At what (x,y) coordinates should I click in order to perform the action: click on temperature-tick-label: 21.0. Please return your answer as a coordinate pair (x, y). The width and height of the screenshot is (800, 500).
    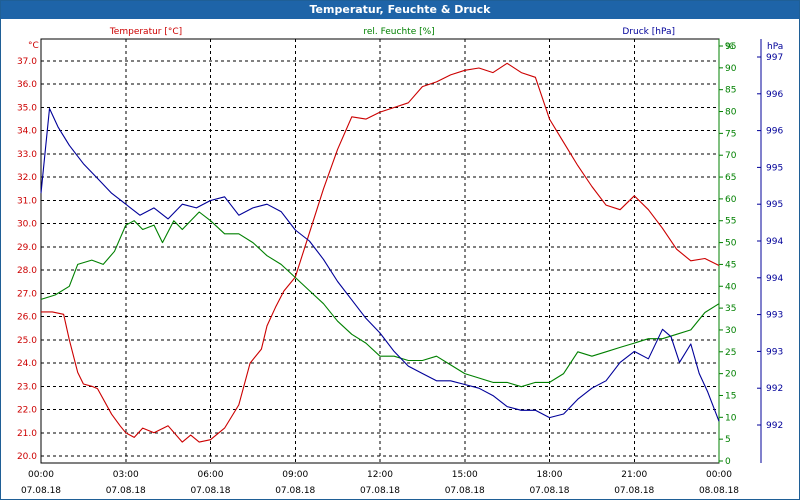
    Looking at the image, I should click on (27, 434).